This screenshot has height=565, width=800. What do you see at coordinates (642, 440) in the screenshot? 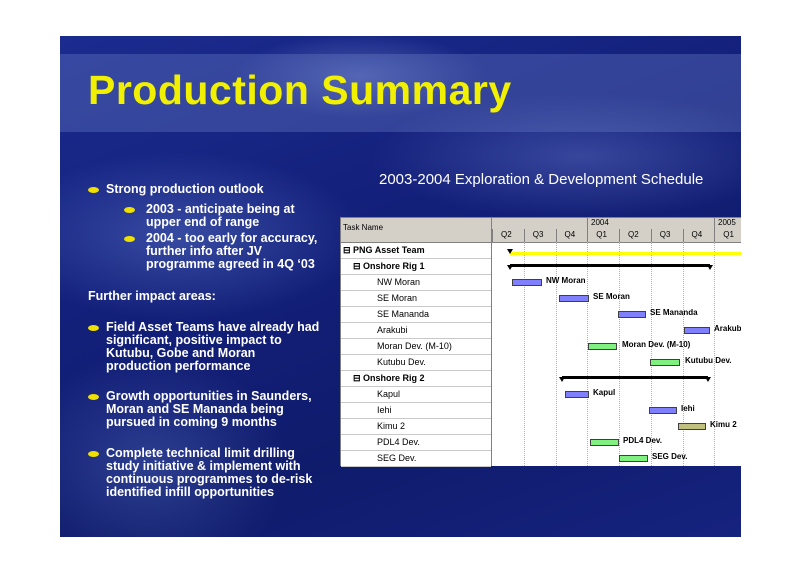
I see `task-bar-label: PDL4 Dev.` at bounding box center [642, 440].